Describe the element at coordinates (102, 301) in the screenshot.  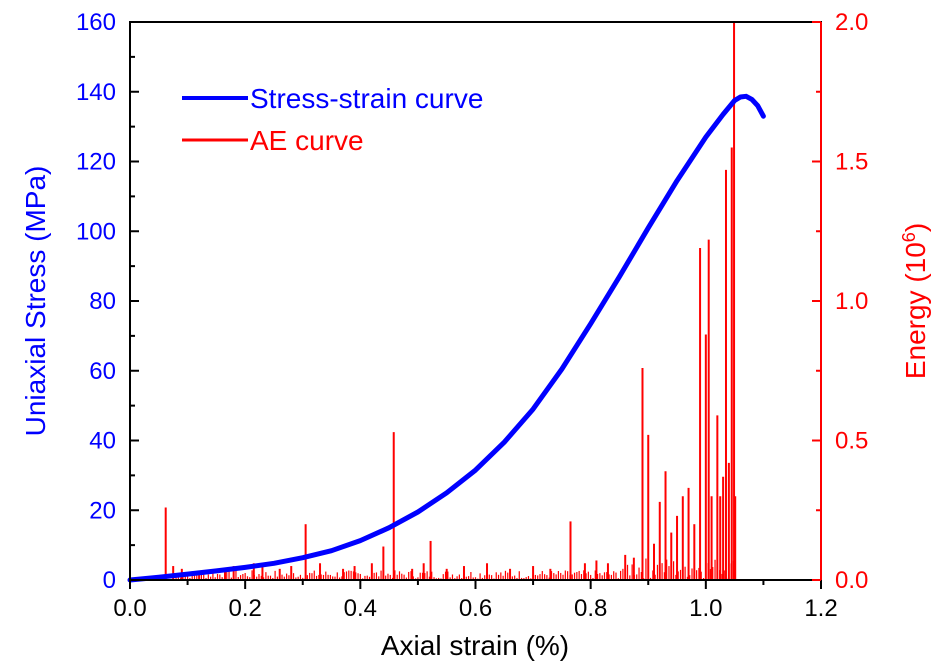
I see `y-left-tick-label: 80` at that location.